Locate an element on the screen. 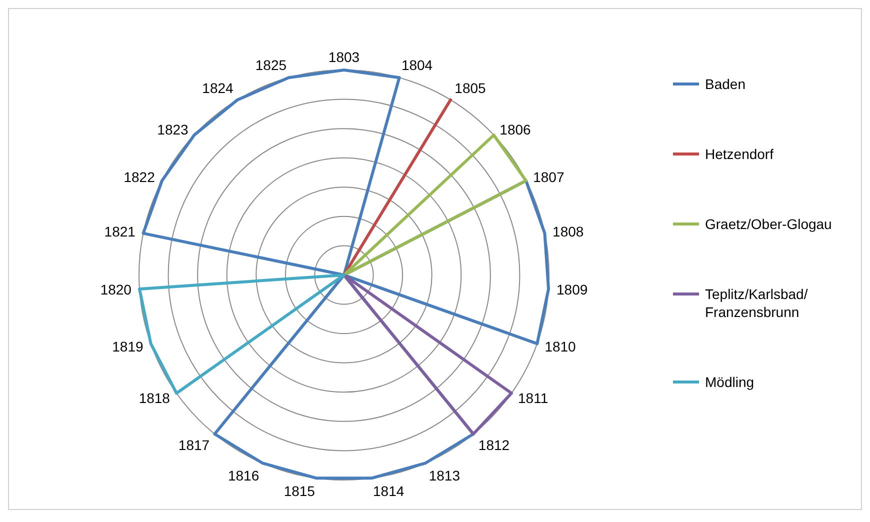 This screenshot has height=522, width=870. spoke-label: 1811 is located at coordinates (533, 398).